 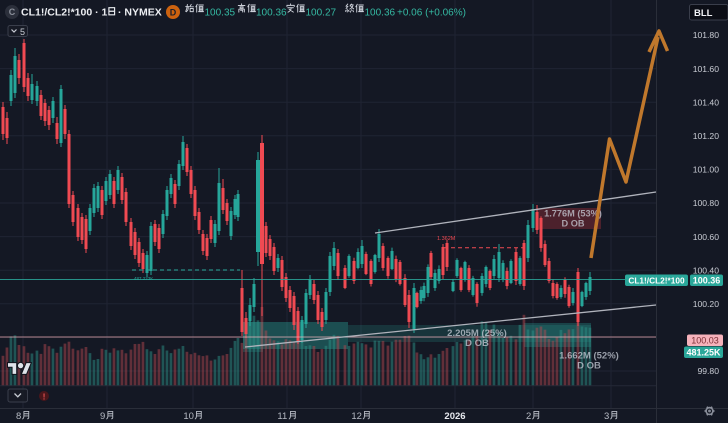 What do you see at coordinates (282, 416) in the screenshot?
I see `svg-text: 11` at bounding box center [282, 416].